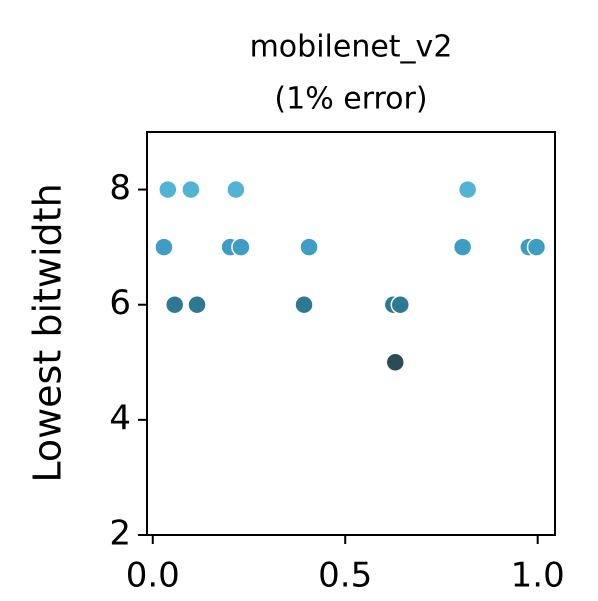 Image resolution: width=598 pixels, height=601 pixels. I want to click on y-tick-label: 6, so click(120, 303).